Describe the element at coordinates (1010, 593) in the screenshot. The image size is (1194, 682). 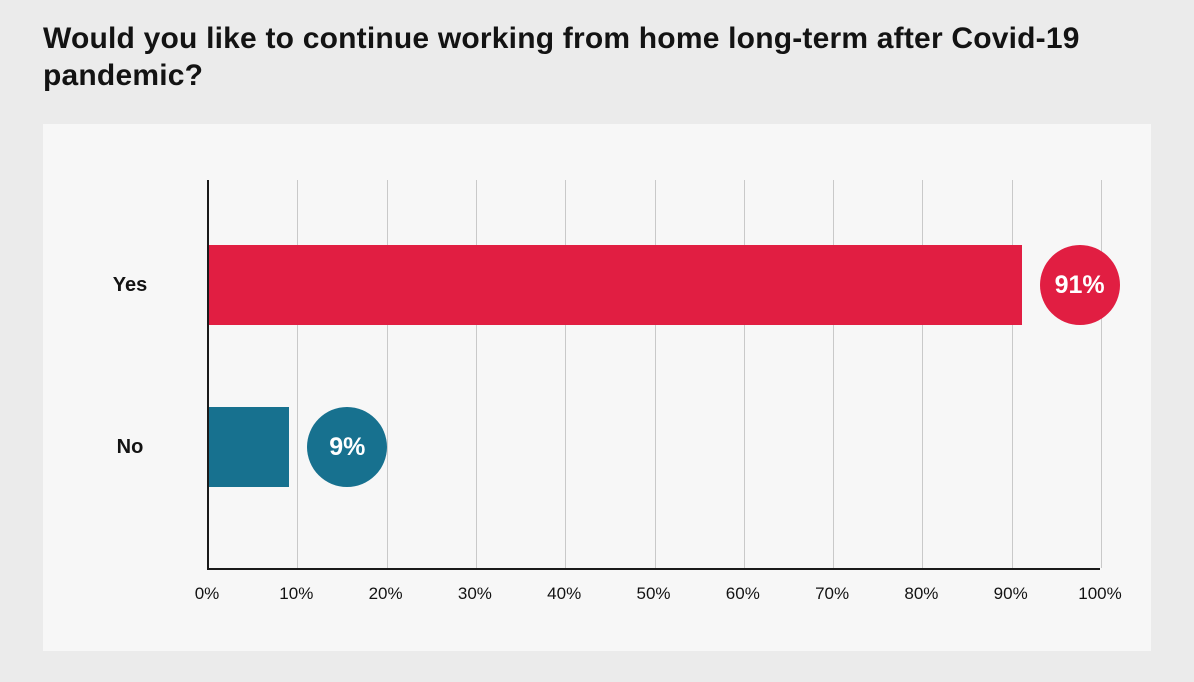
I see `x-tick-label: 90%` at that location.